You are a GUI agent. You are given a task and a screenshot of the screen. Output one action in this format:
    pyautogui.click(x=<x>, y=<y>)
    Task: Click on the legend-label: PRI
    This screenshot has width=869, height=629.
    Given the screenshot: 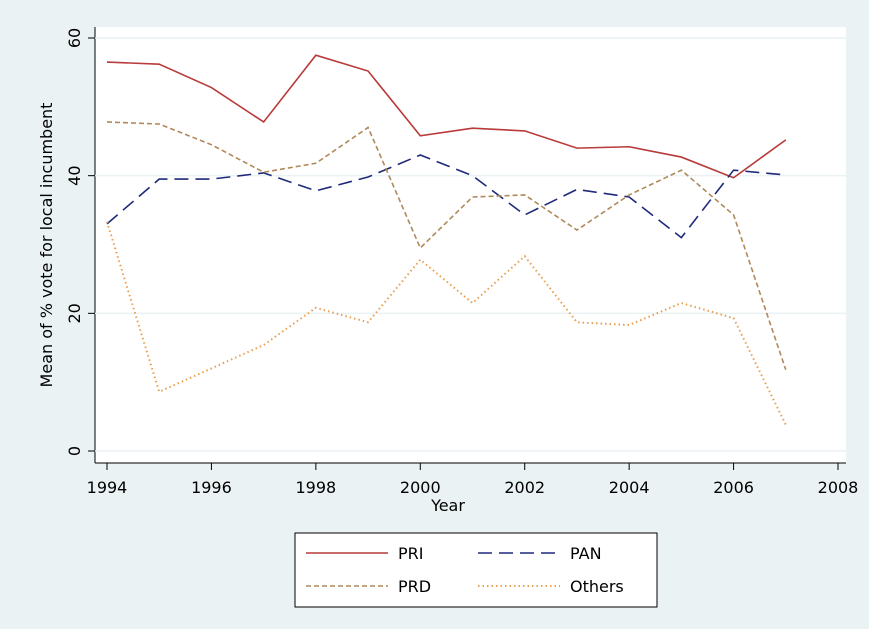 What is the action you would take?
    pyautogui.click(x=410, y=553)
    